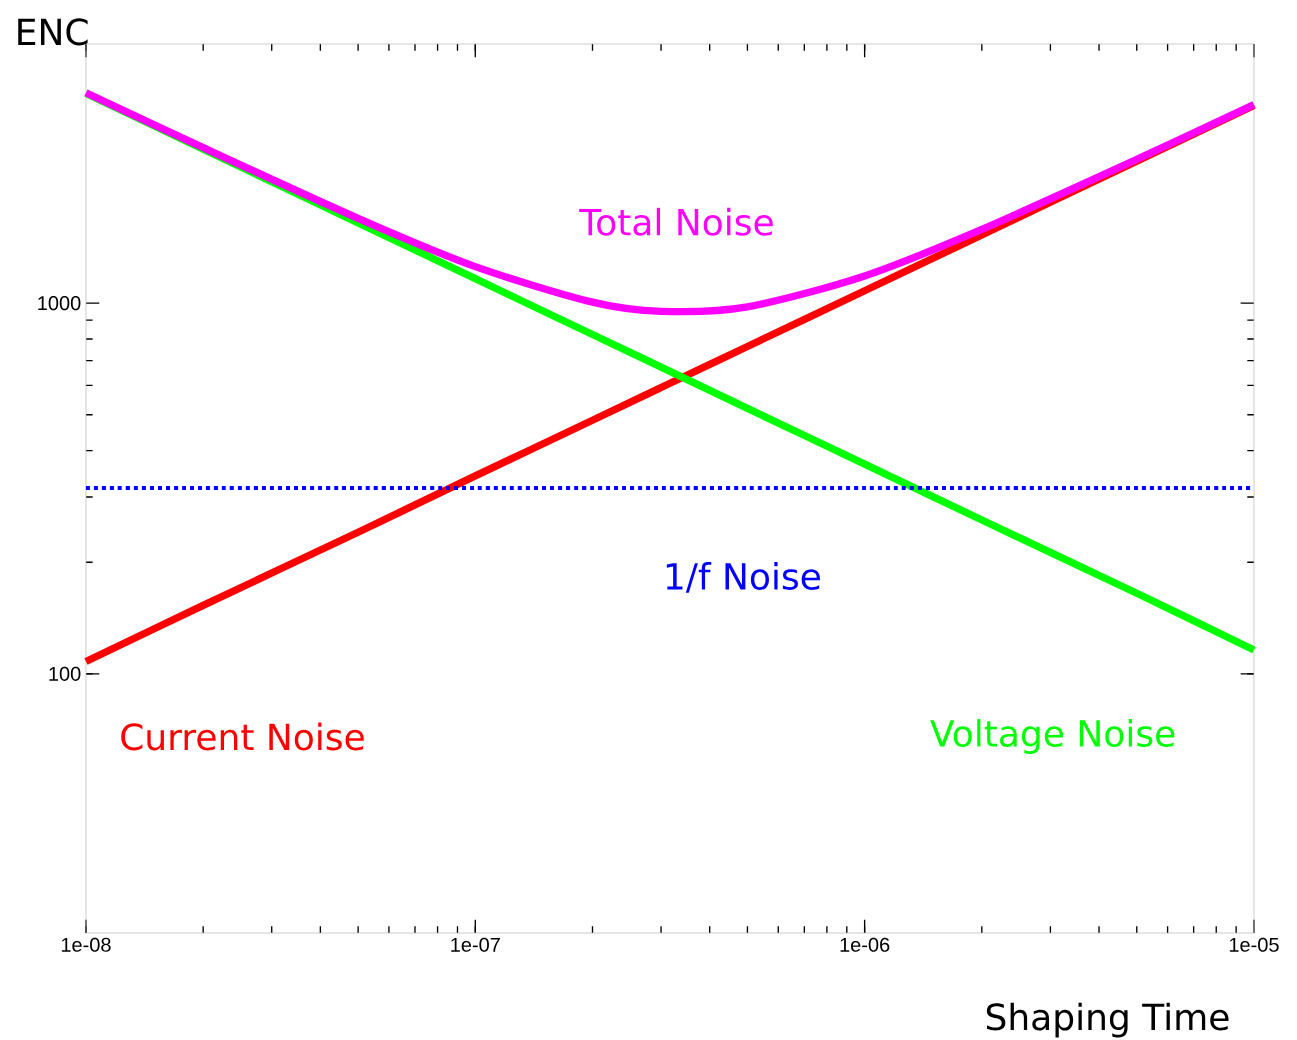  What do you see at coordinates (53, 32) in the screenshot?
I see `y-axis-title: ENC` at bounding box center [53, 32].